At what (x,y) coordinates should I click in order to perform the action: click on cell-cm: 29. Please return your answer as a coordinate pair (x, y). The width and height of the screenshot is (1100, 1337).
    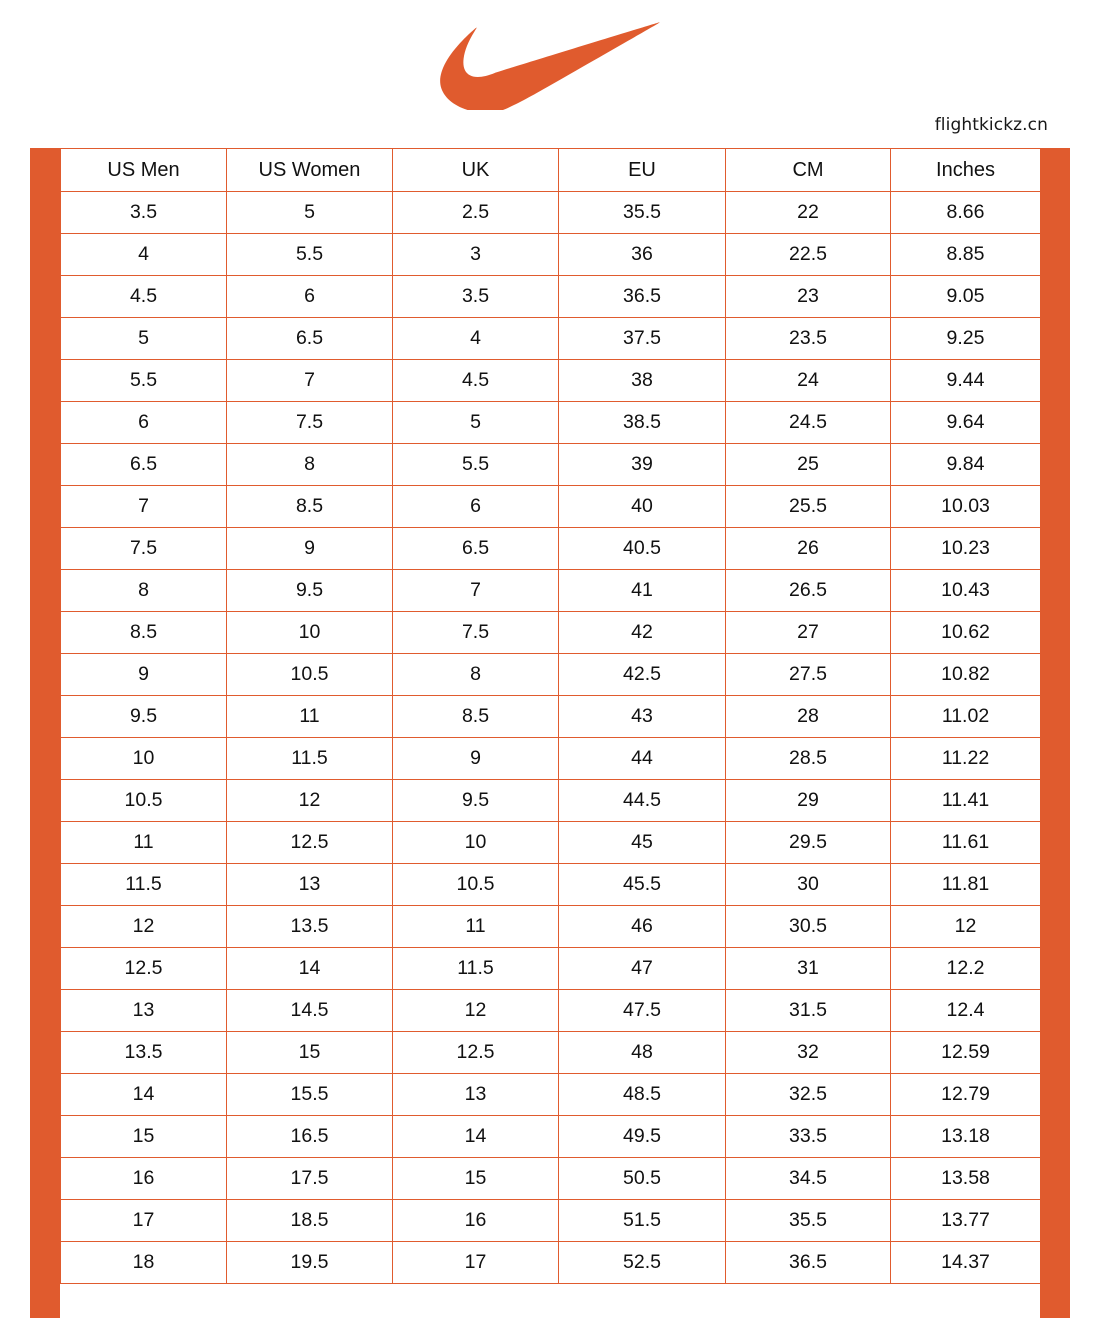
    Looking at the image, I should click on (808, 800).